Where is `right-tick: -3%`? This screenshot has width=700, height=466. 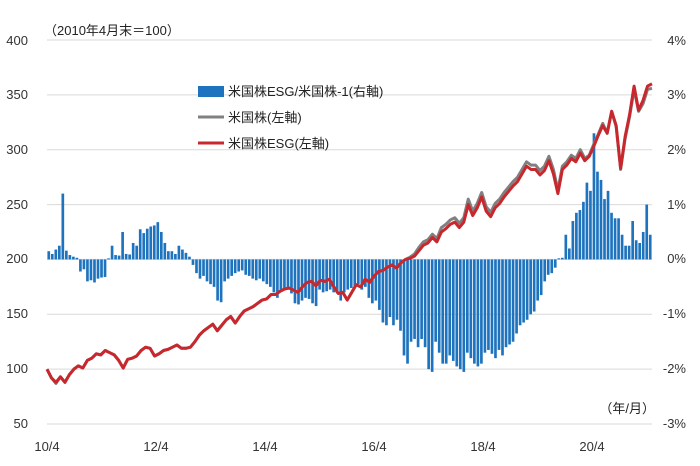
right-tick: -3% is located at coordinates (675, 423).